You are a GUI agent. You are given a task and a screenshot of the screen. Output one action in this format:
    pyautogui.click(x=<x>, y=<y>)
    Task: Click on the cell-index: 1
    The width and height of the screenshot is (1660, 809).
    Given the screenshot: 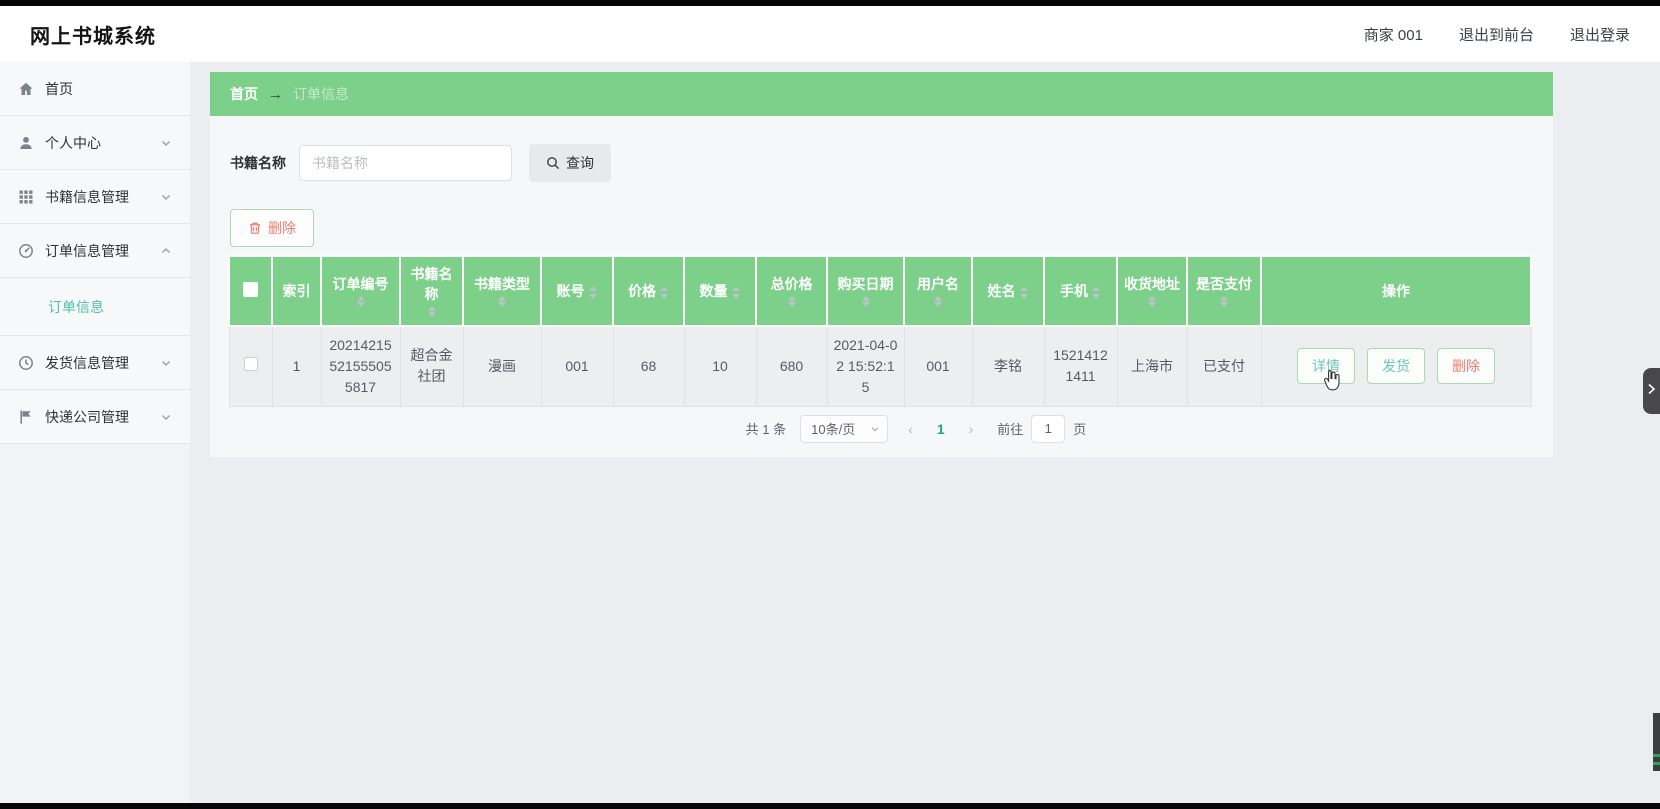 What is the action you would take?
    pyautogui.click(x=296, y=366)
    